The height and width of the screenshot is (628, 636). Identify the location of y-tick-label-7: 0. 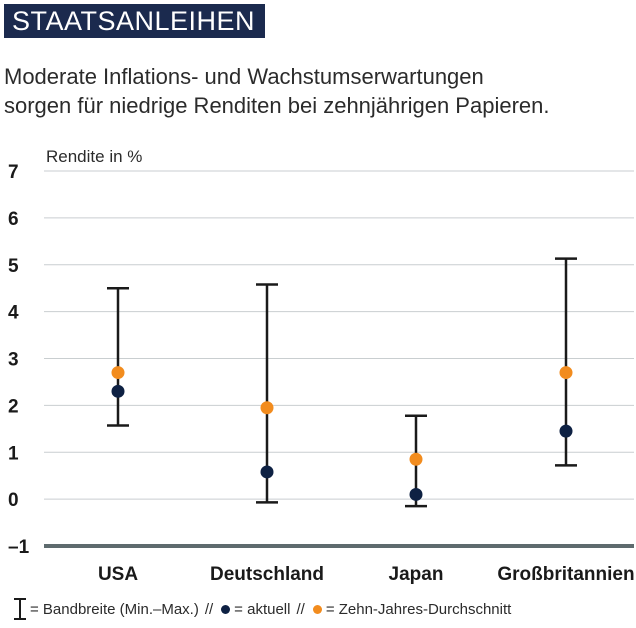
(13, 500).